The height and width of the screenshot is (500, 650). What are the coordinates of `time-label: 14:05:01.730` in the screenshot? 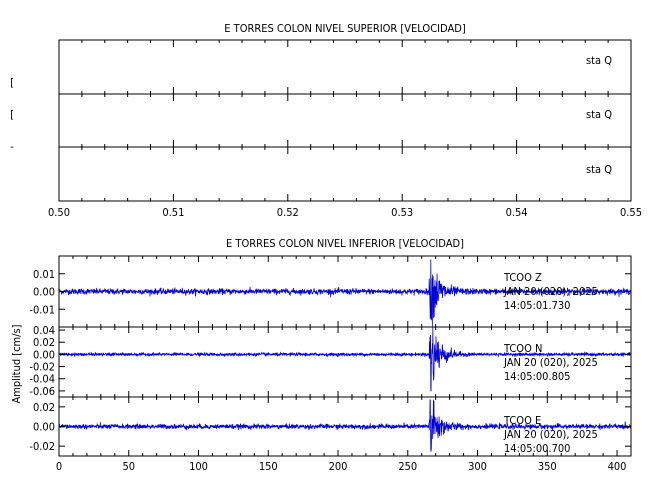 It's located at (537, 305).